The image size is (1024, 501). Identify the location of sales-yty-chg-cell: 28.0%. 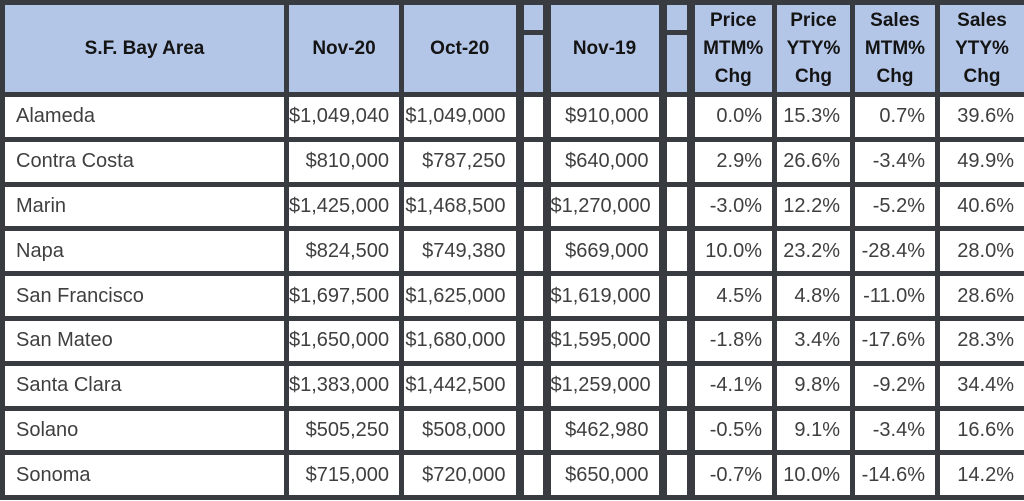
(979, 251).